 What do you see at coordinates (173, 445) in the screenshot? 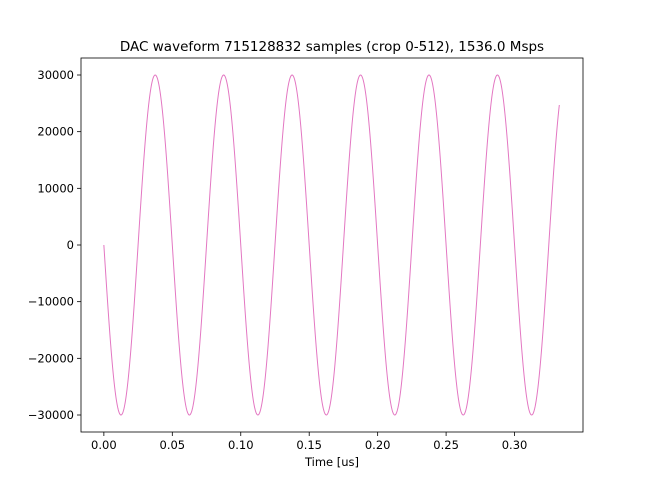
I see `x-tick-label: 0.05` at bounding box center [173, 445].